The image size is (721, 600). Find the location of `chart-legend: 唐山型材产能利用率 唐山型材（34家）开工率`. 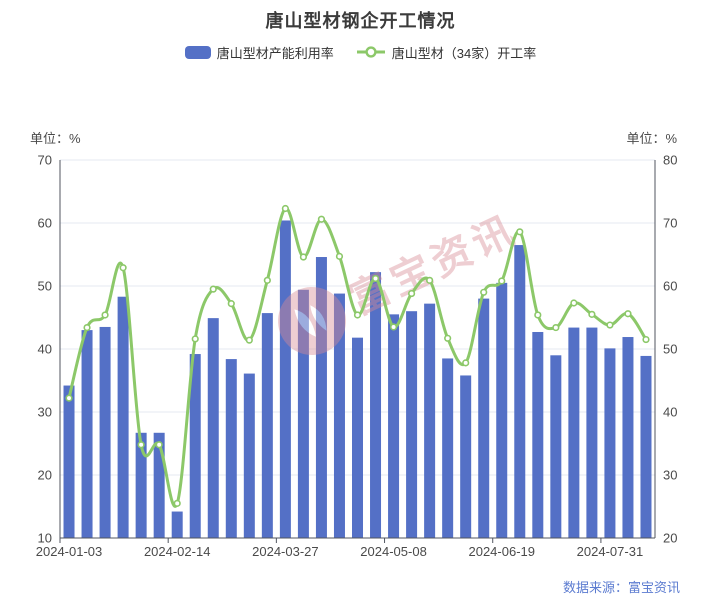

chart-legend: 唐山型材产能利用率 唐山型材（34家）开工率 is located at coordinates (360, 52).